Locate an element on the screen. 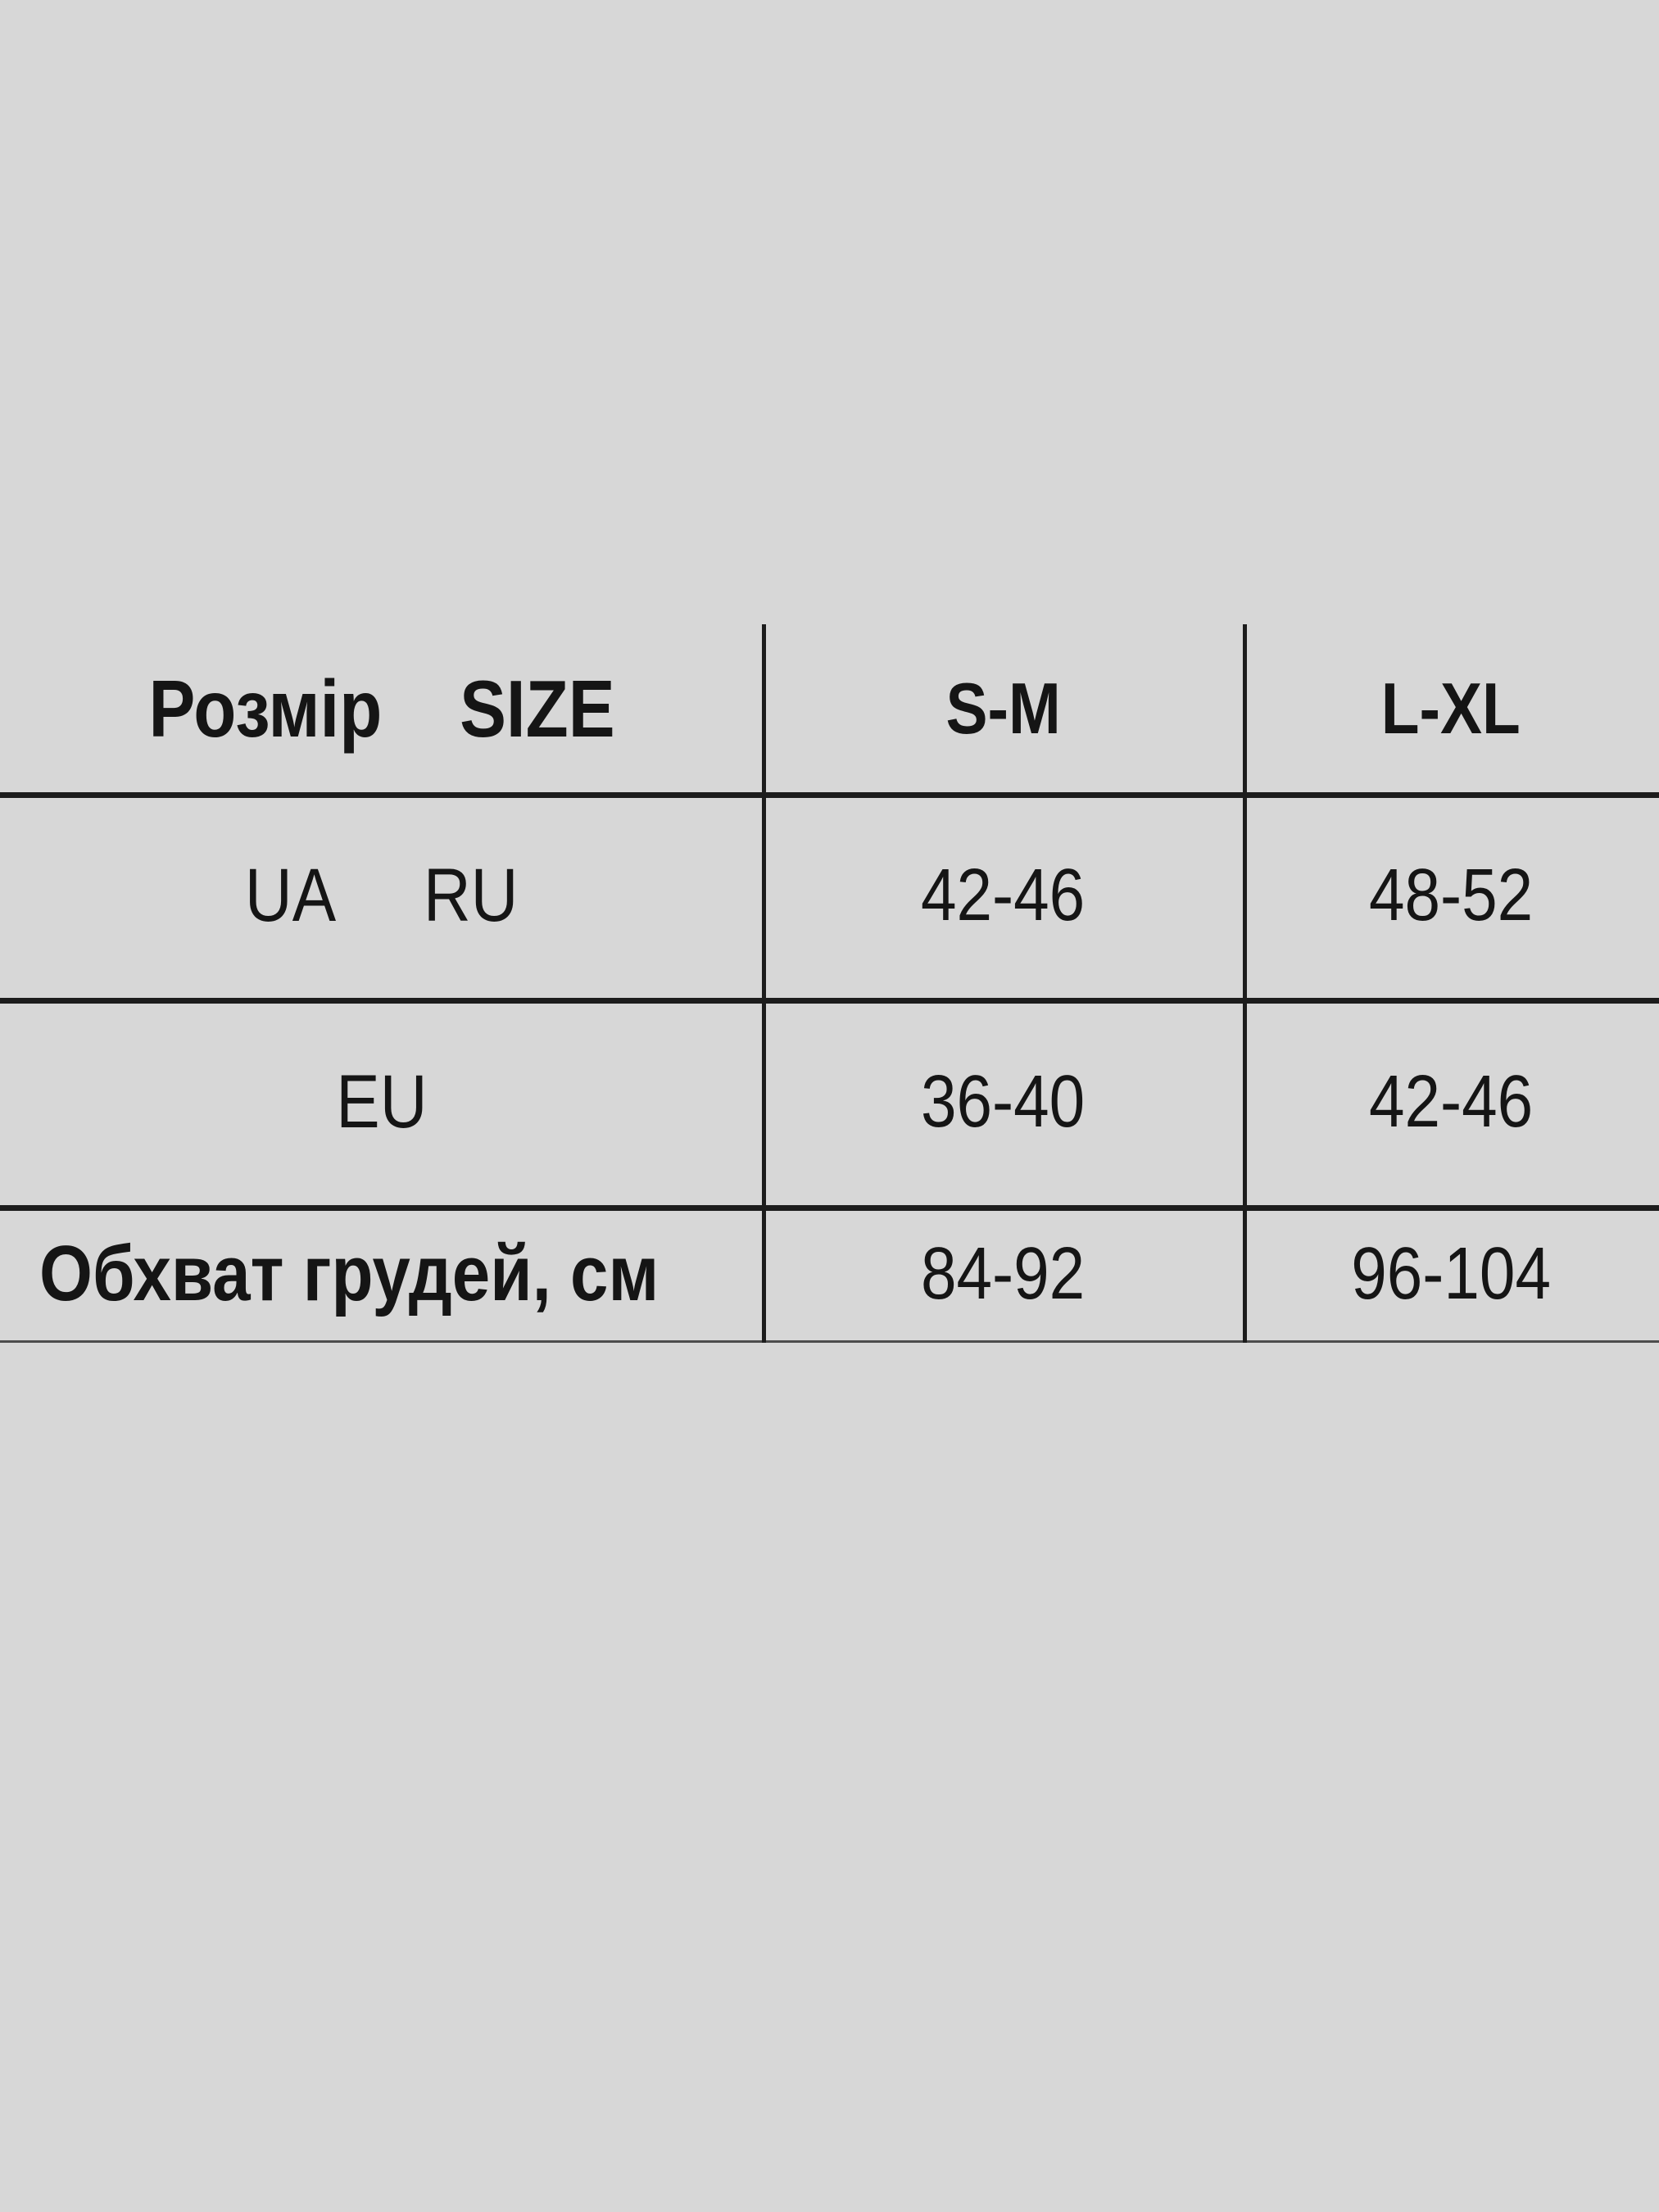 The width and height of the screenshot is (1659, 2212). row-eu-lxl-cell: 42-46 is located at coordinates (1451, 1101).